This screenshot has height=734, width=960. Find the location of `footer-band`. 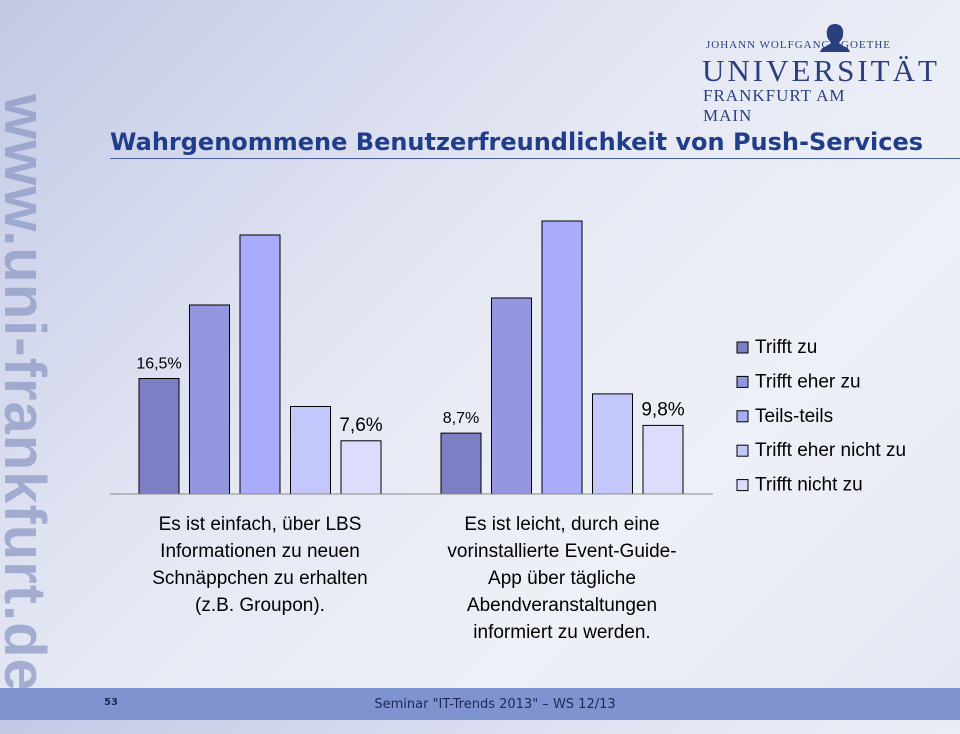

footer-band is located at coordinates (480, 704).